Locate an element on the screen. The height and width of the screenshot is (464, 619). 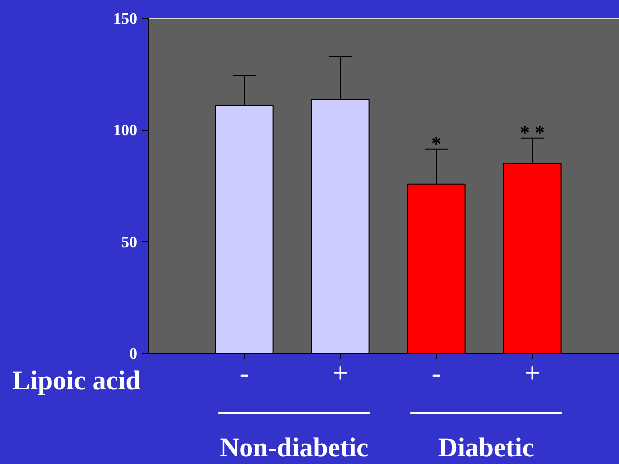
y-tick-label: 100 is located at coordinates (126, 131).